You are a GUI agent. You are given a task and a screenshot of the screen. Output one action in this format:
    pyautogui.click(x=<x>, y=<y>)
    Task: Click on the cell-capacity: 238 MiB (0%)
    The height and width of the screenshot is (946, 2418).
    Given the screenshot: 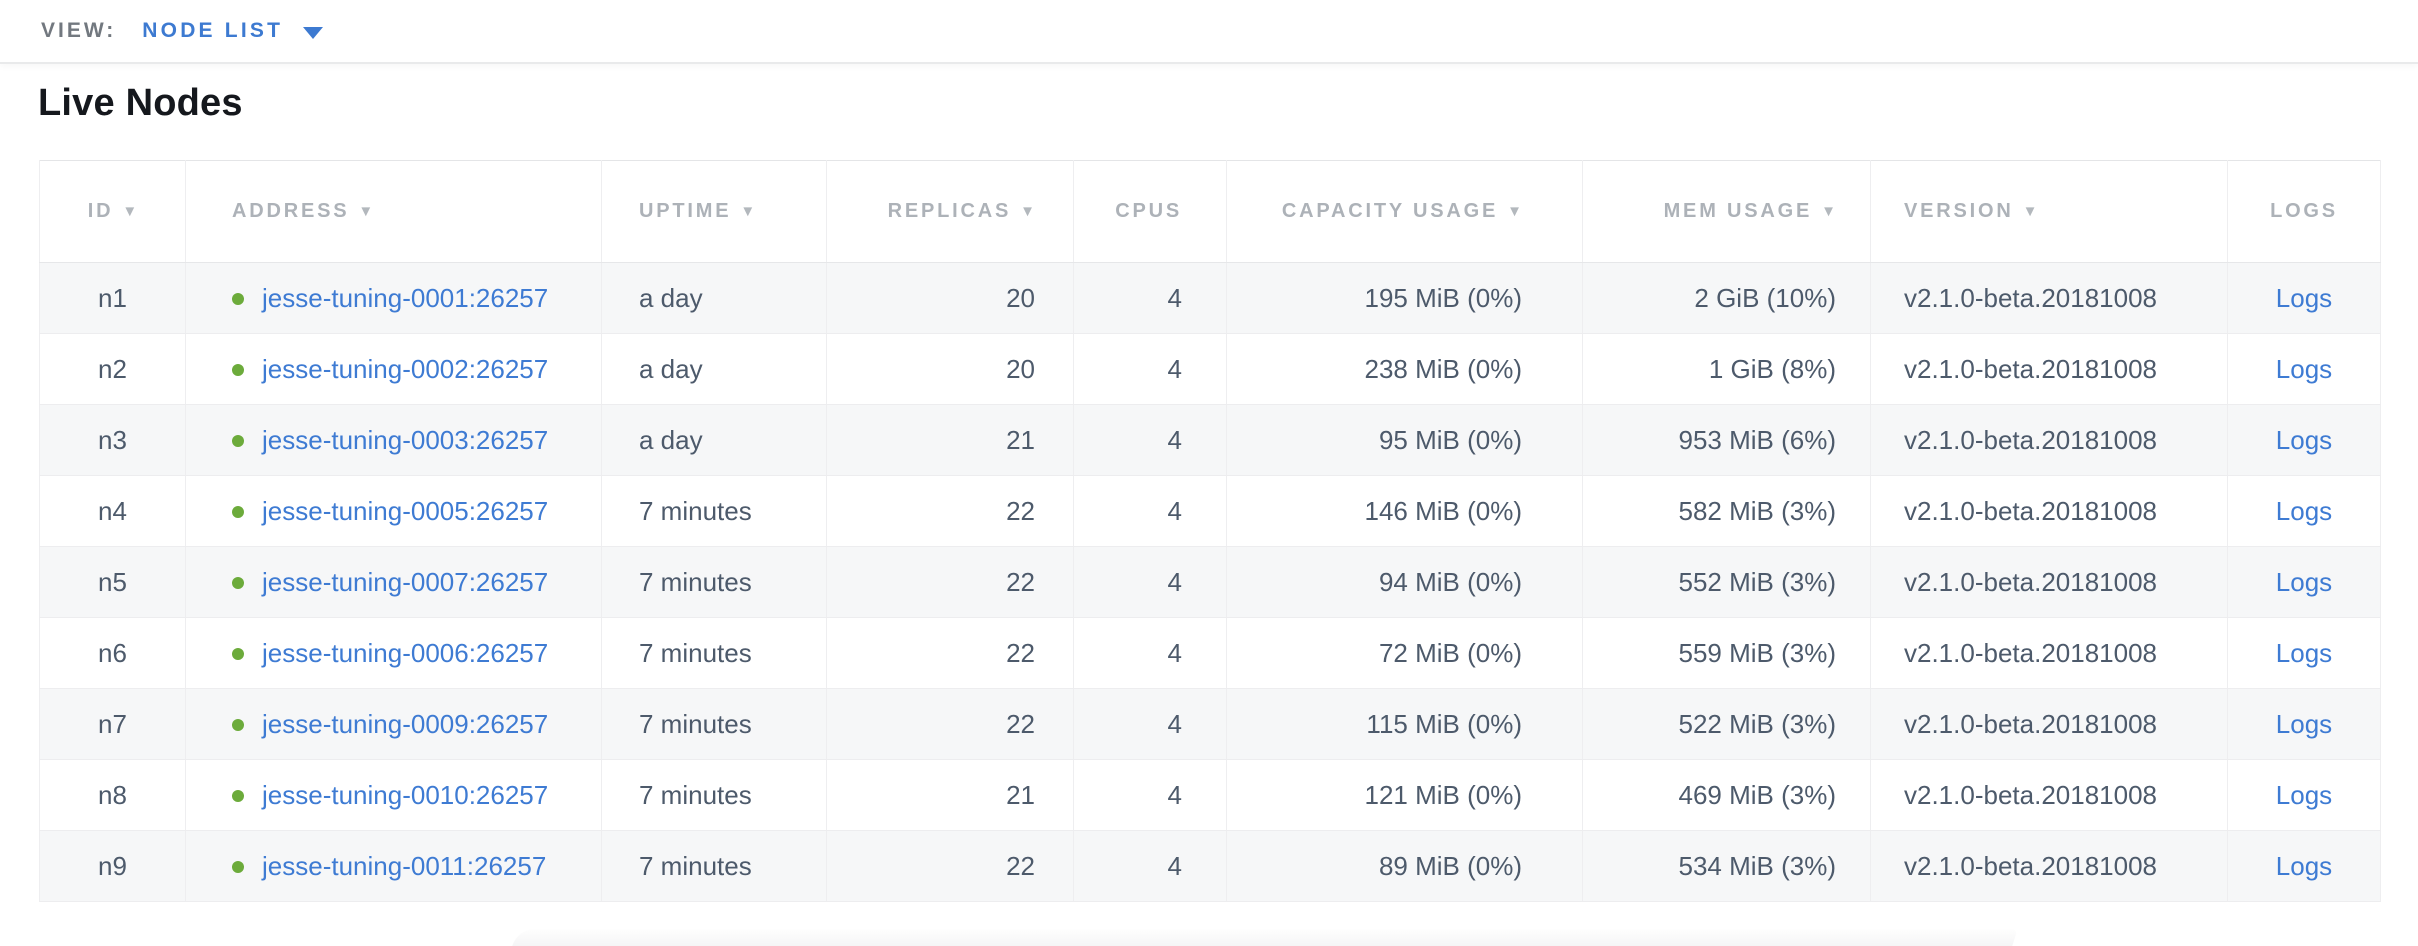 What is the action you would take?
    pyautogui.click(x=1404, y=369)
    